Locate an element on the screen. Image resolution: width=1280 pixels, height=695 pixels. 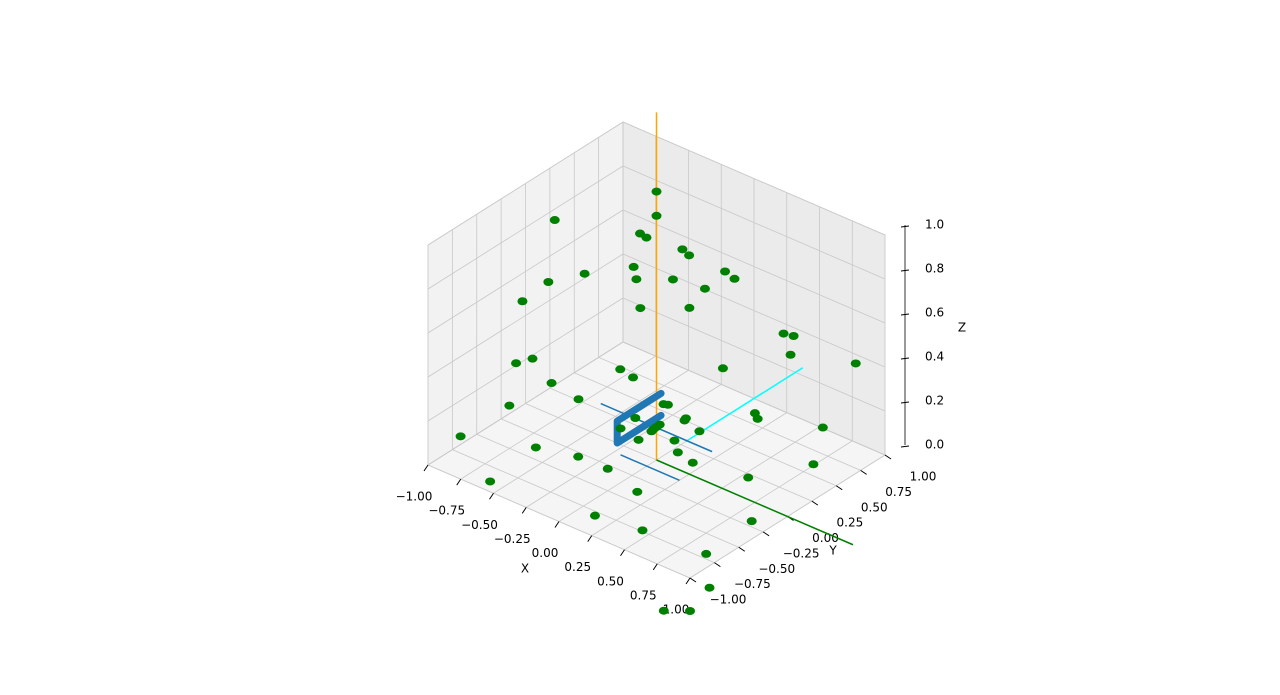
y-tick-label: 1.00 is located at coordinates (923, 477).